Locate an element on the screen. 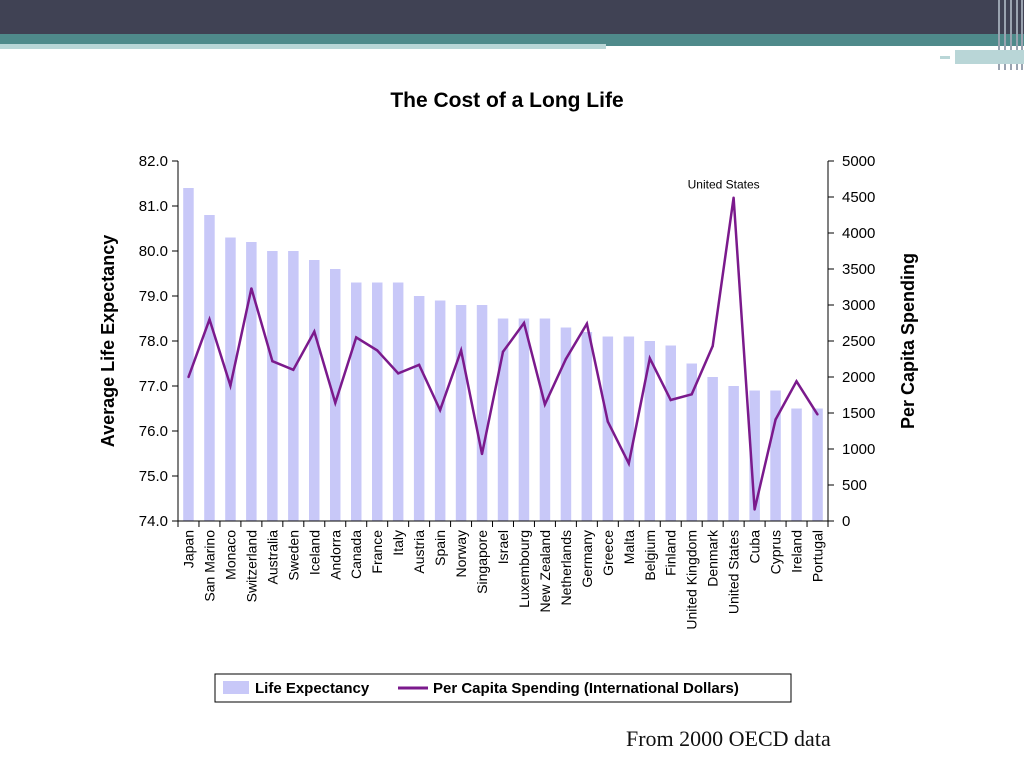 The height and width of the screenshot is (768, 1024). spending-point-malta is located at coordinates (628, 463).